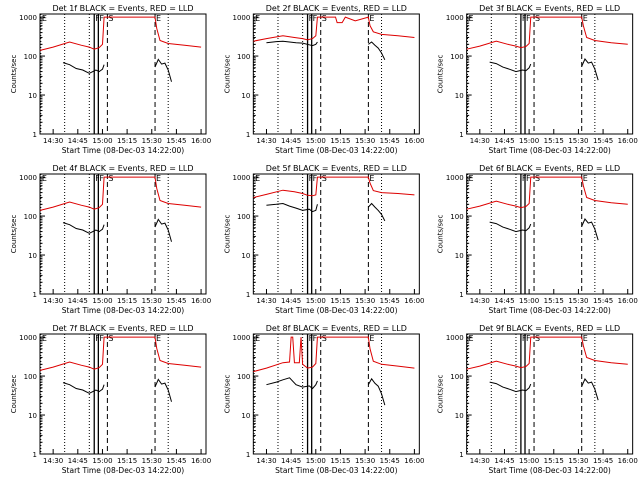 This screenshot has height=485, width=640. Describe the element at coordinates (549, 8) in the screenshot. I see `panel-title: Det 3f BLACK = Events, RED = LLD` at that location.